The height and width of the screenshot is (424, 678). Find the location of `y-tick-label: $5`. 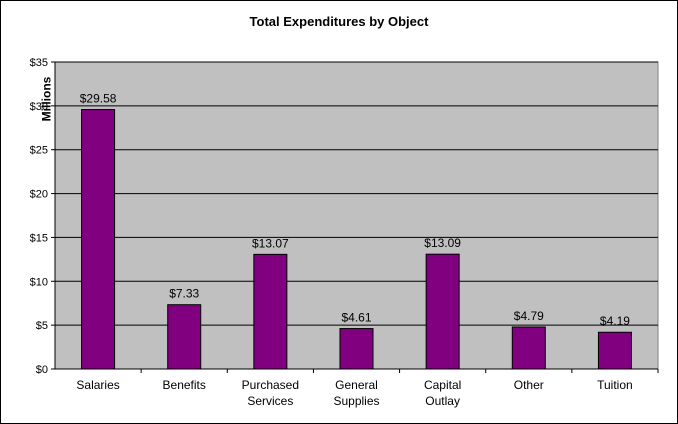

y-tick-label: $5 is located at coordinates (42, 326).